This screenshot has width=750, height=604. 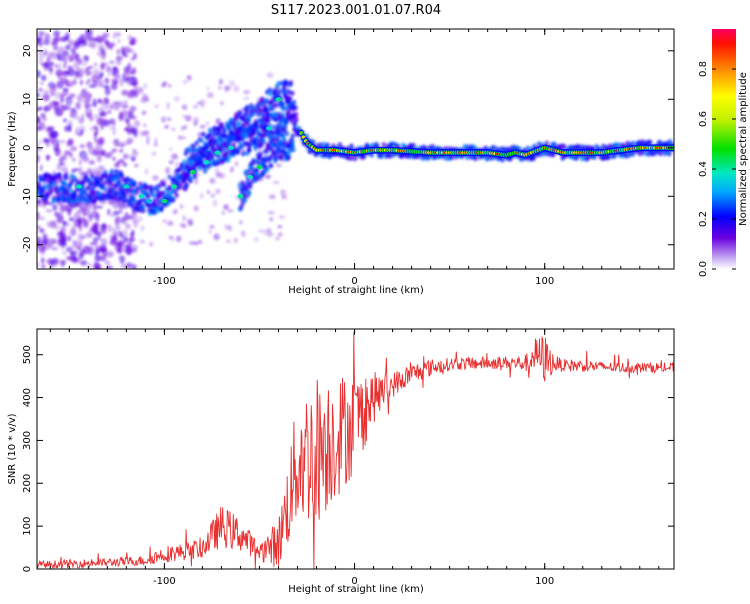 I want to click on y-tick-label: 200, so click(x=27, y=483).